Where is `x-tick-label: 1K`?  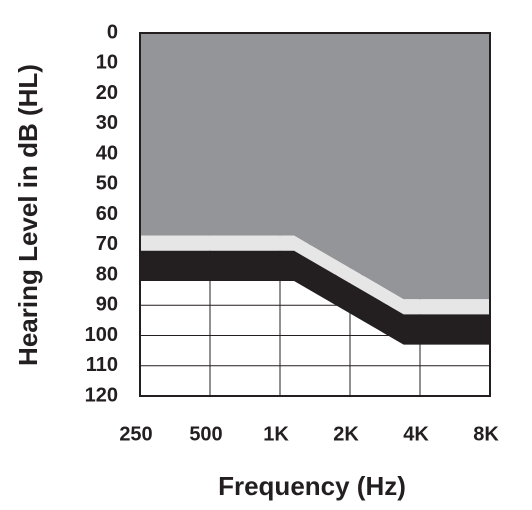
x-tick-label: 1K is located at coordinates (276, 434).